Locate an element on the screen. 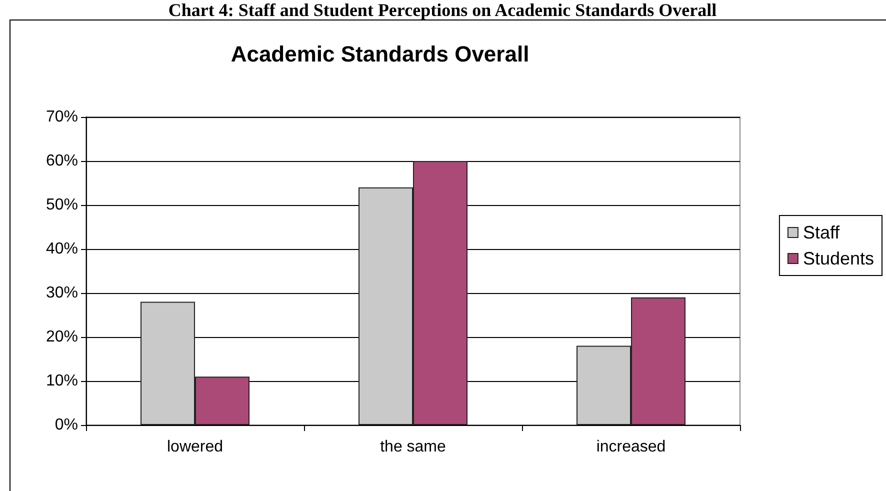 The height and width of the screenshot is (491, 886). y-tick-label: 50% is located at coordinates (62, 205).